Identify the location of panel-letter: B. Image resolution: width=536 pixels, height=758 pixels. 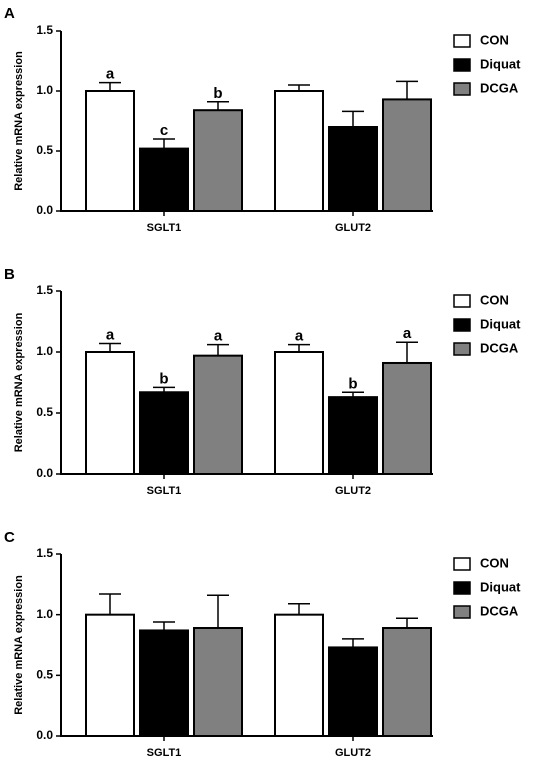
(9, 274).